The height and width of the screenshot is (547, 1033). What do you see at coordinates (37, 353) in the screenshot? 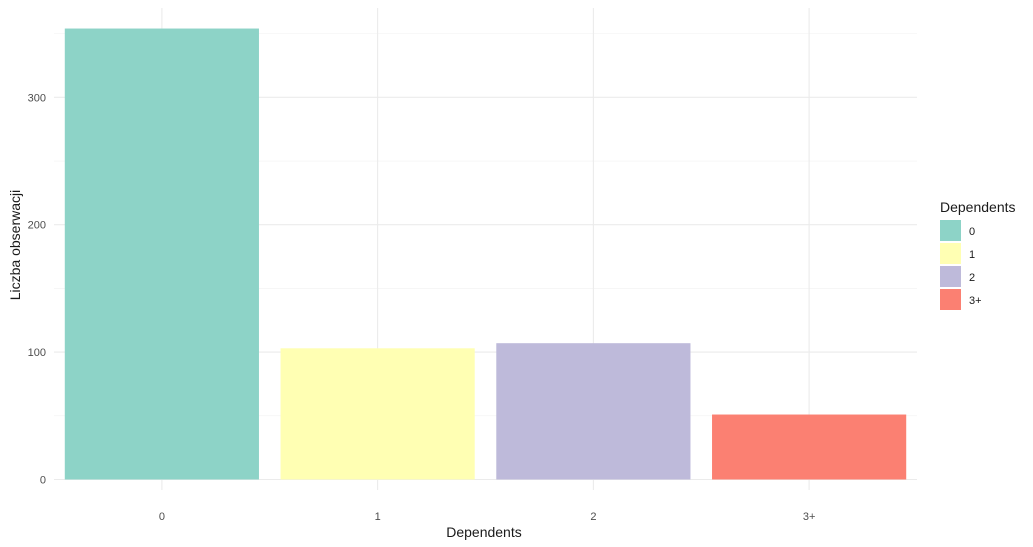
I see `y-tick-label: 100` at bounding box center [37, 353].